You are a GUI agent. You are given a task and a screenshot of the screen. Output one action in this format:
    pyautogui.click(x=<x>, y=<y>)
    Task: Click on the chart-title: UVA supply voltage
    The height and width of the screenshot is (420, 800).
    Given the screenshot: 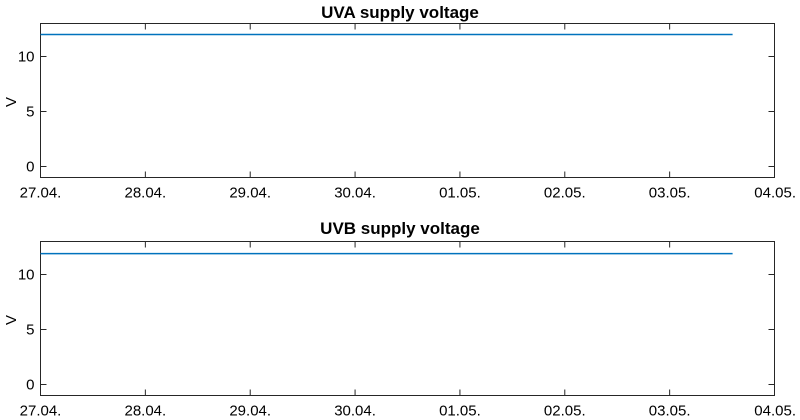 What is the action you would take?
    pyautogui.click(x=400, y=12)
    